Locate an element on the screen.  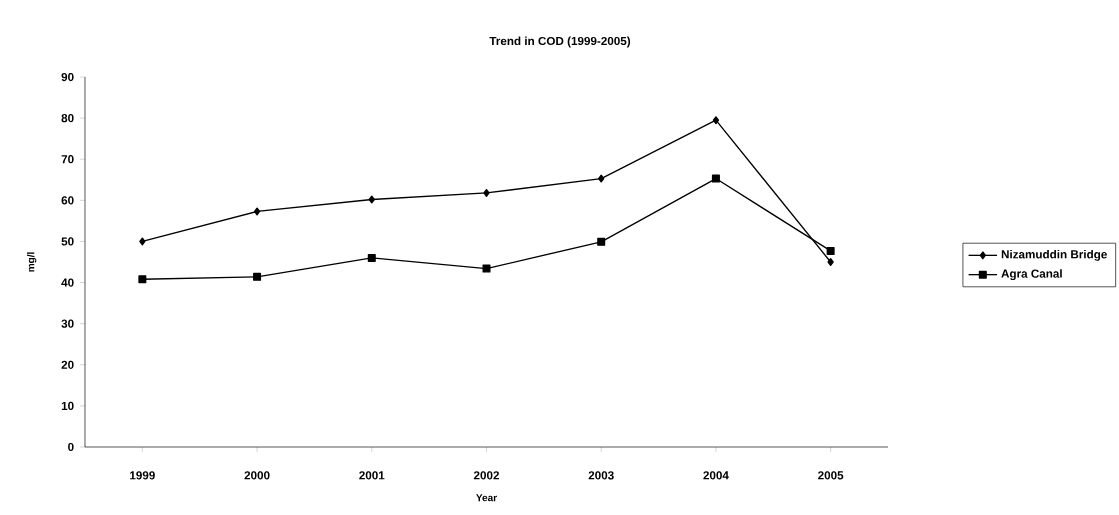
chart-title: Trend in COD (1999-2005) is located at coordinates (560, 42).